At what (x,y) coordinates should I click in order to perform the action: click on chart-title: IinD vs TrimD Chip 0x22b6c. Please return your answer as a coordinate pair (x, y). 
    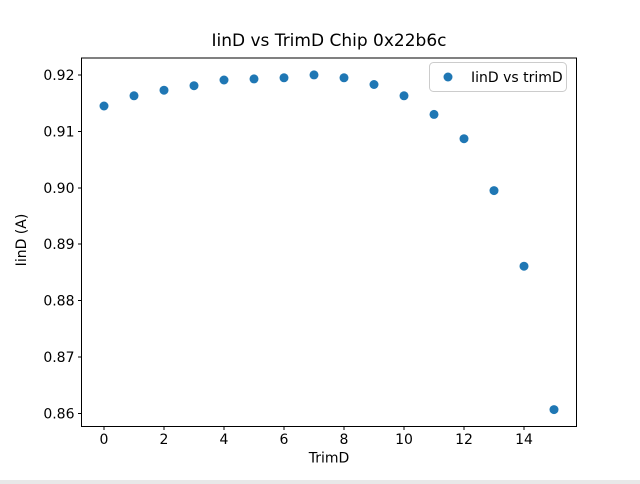
    Looking at the image, I should click on (328, 41).